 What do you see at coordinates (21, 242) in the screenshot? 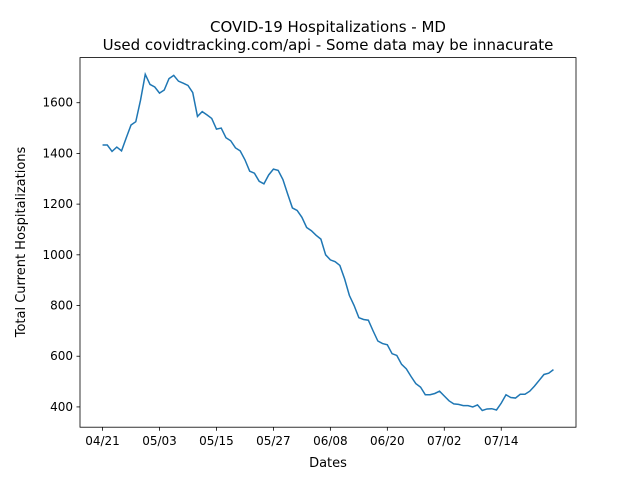
I see `y-axis-label: Total Current Hospitalizations` at bounding box center [21, 242].